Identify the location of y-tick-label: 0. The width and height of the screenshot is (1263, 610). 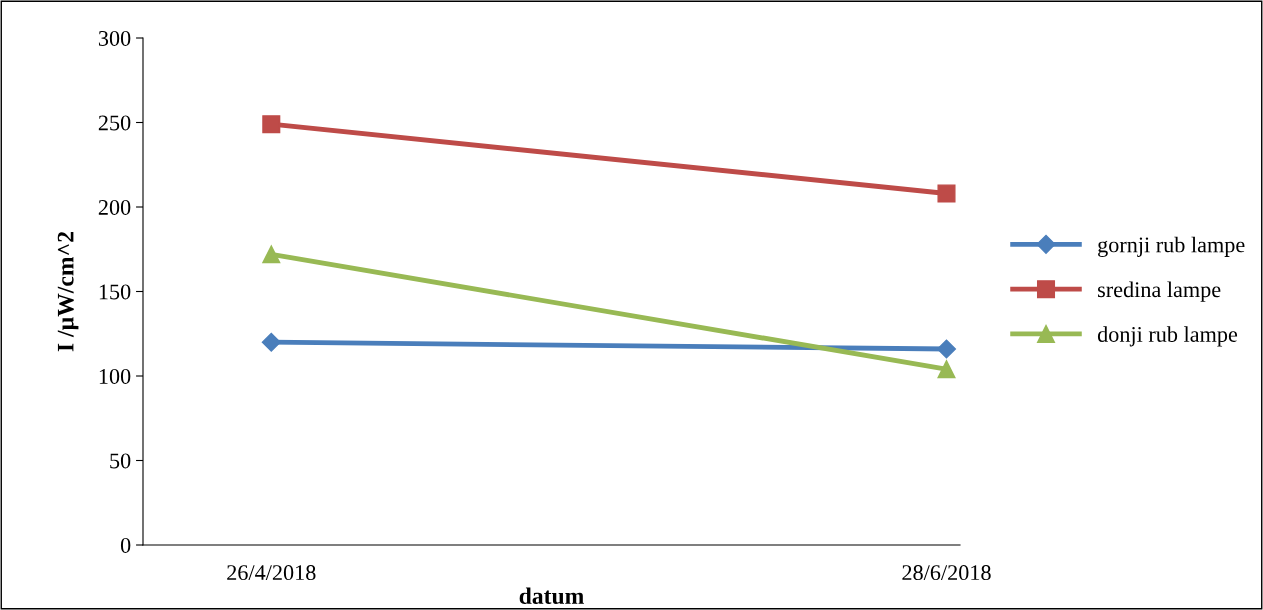
(125, 545).